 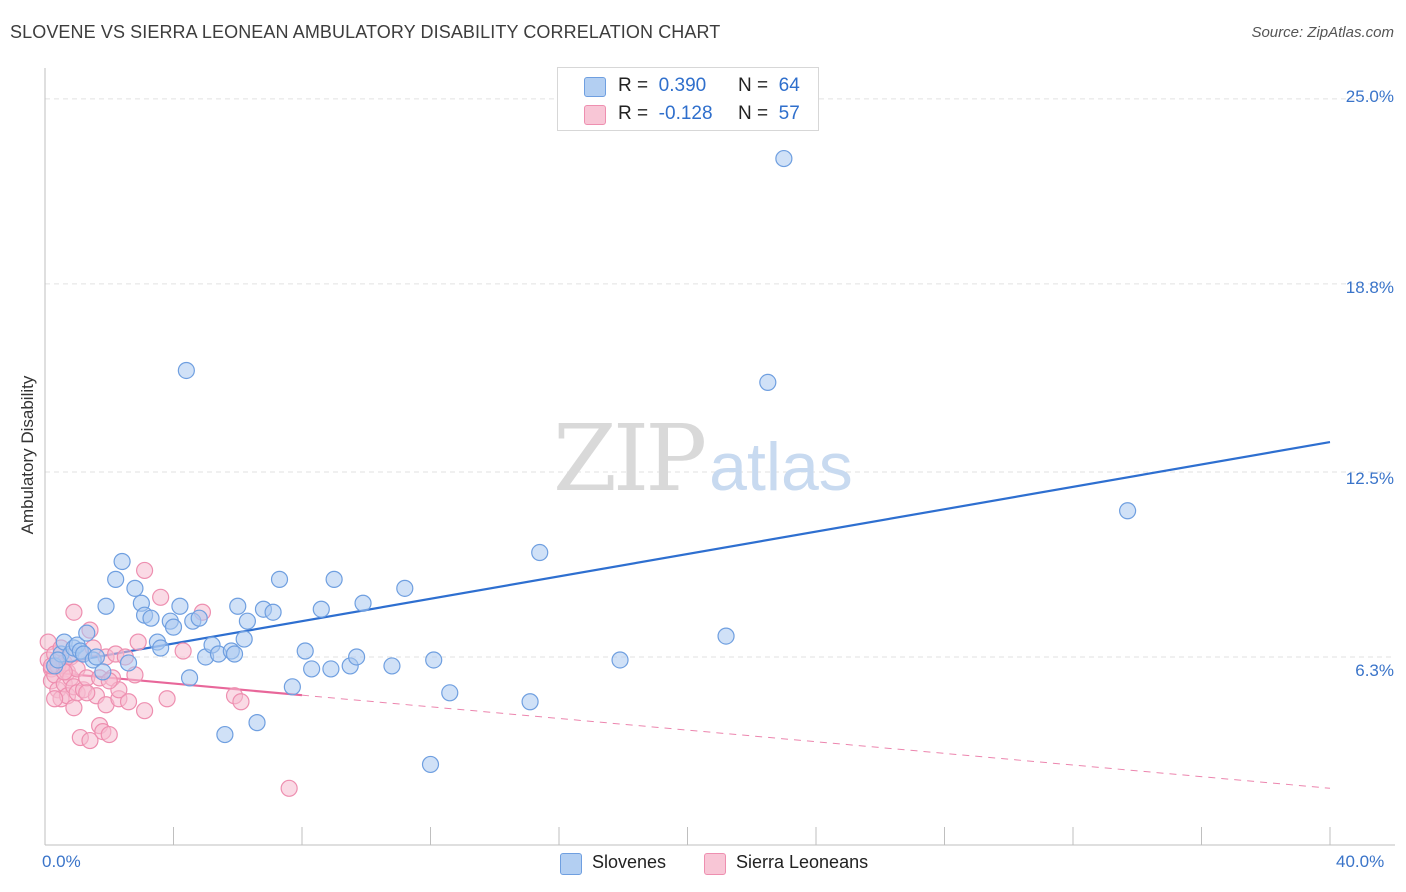 I want to click on y-tick-label: 18.8%, so click(x=1369, y=287).